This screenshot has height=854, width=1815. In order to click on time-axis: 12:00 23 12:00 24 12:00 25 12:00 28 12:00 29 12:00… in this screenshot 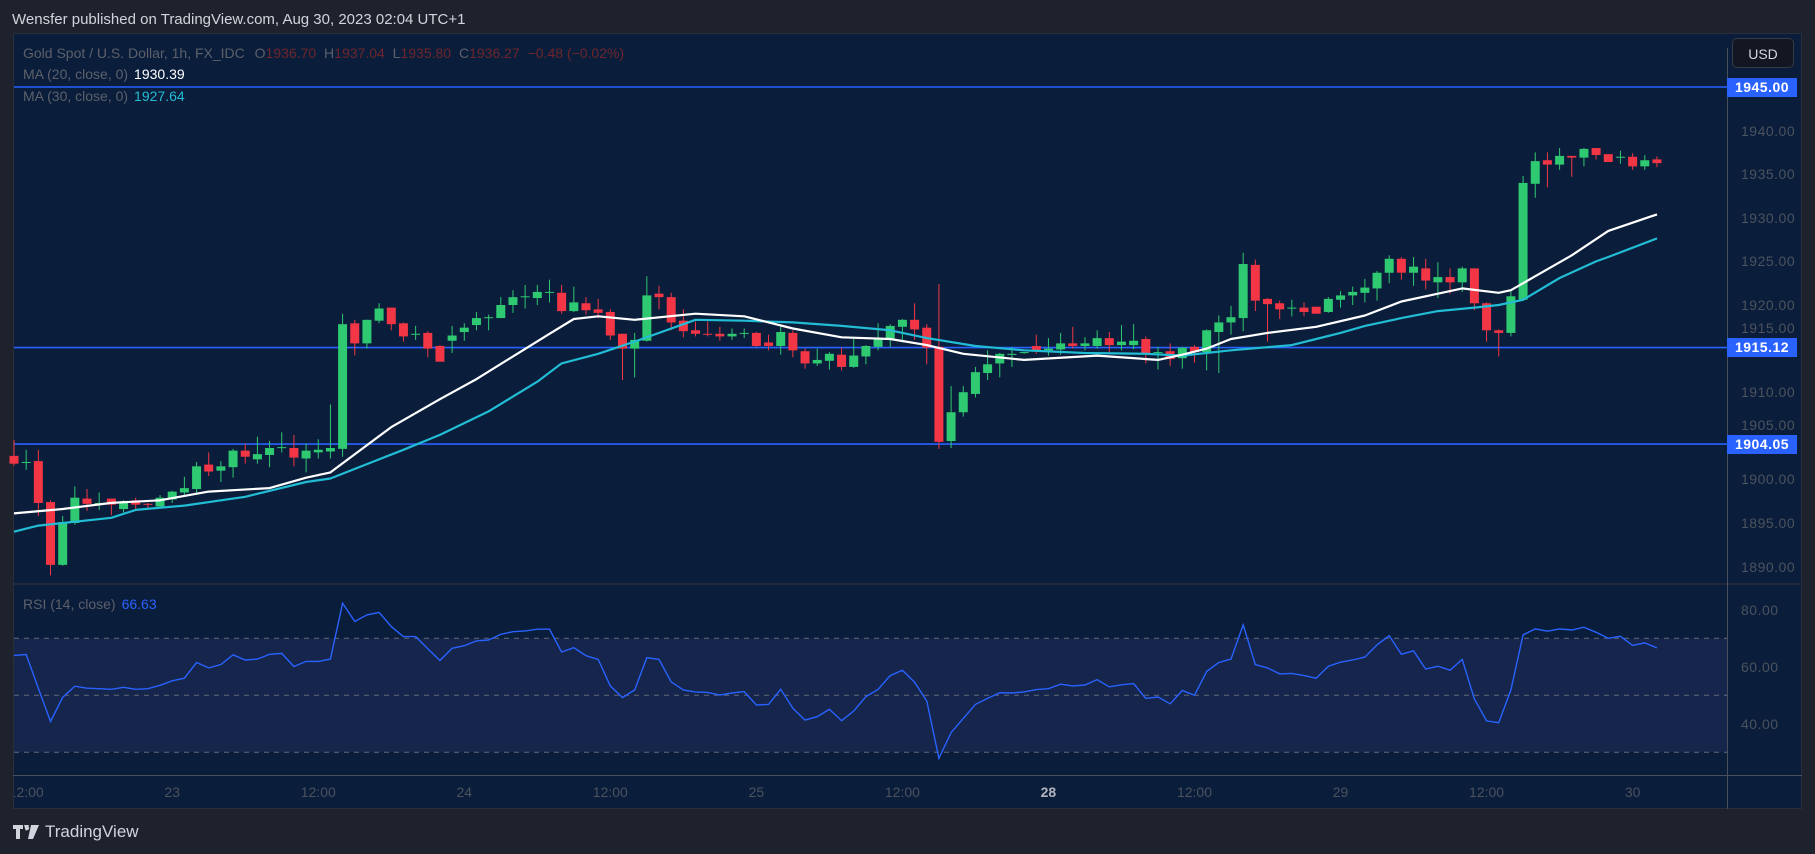, I will do `click(870, 792)`.